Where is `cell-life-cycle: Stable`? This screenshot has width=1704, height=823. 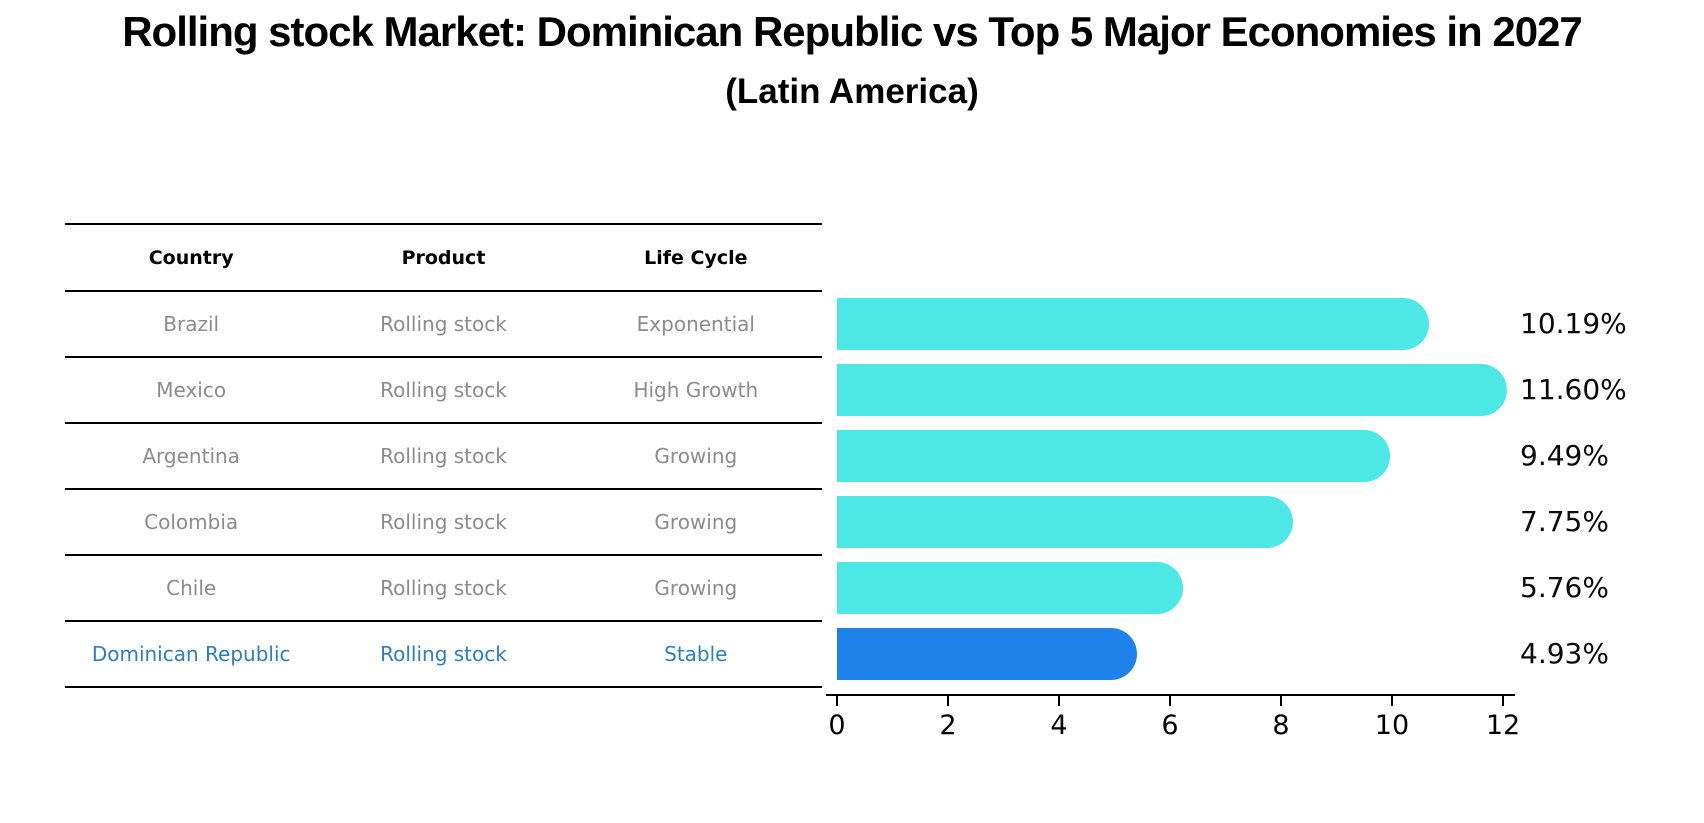 cell-life-cycle: Stable is located at coordinates (696, 654).